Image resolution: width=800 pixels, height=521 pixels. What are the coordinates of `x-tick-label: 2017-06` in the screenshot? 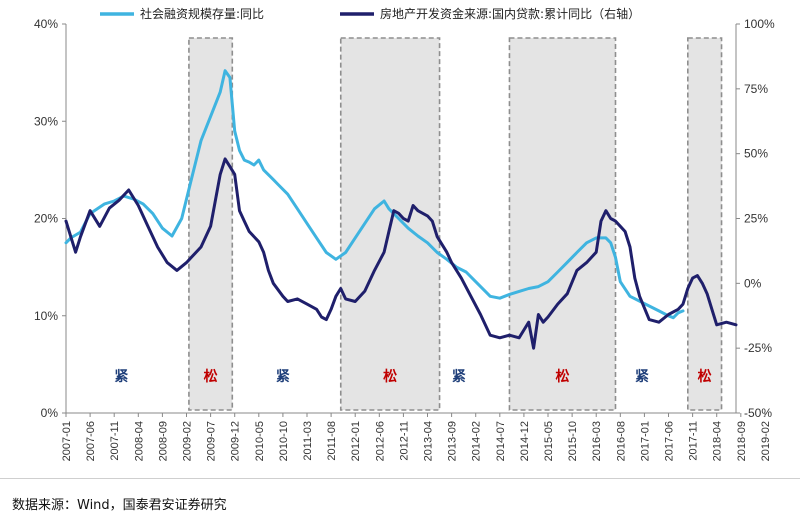 It's located at (670, 441).